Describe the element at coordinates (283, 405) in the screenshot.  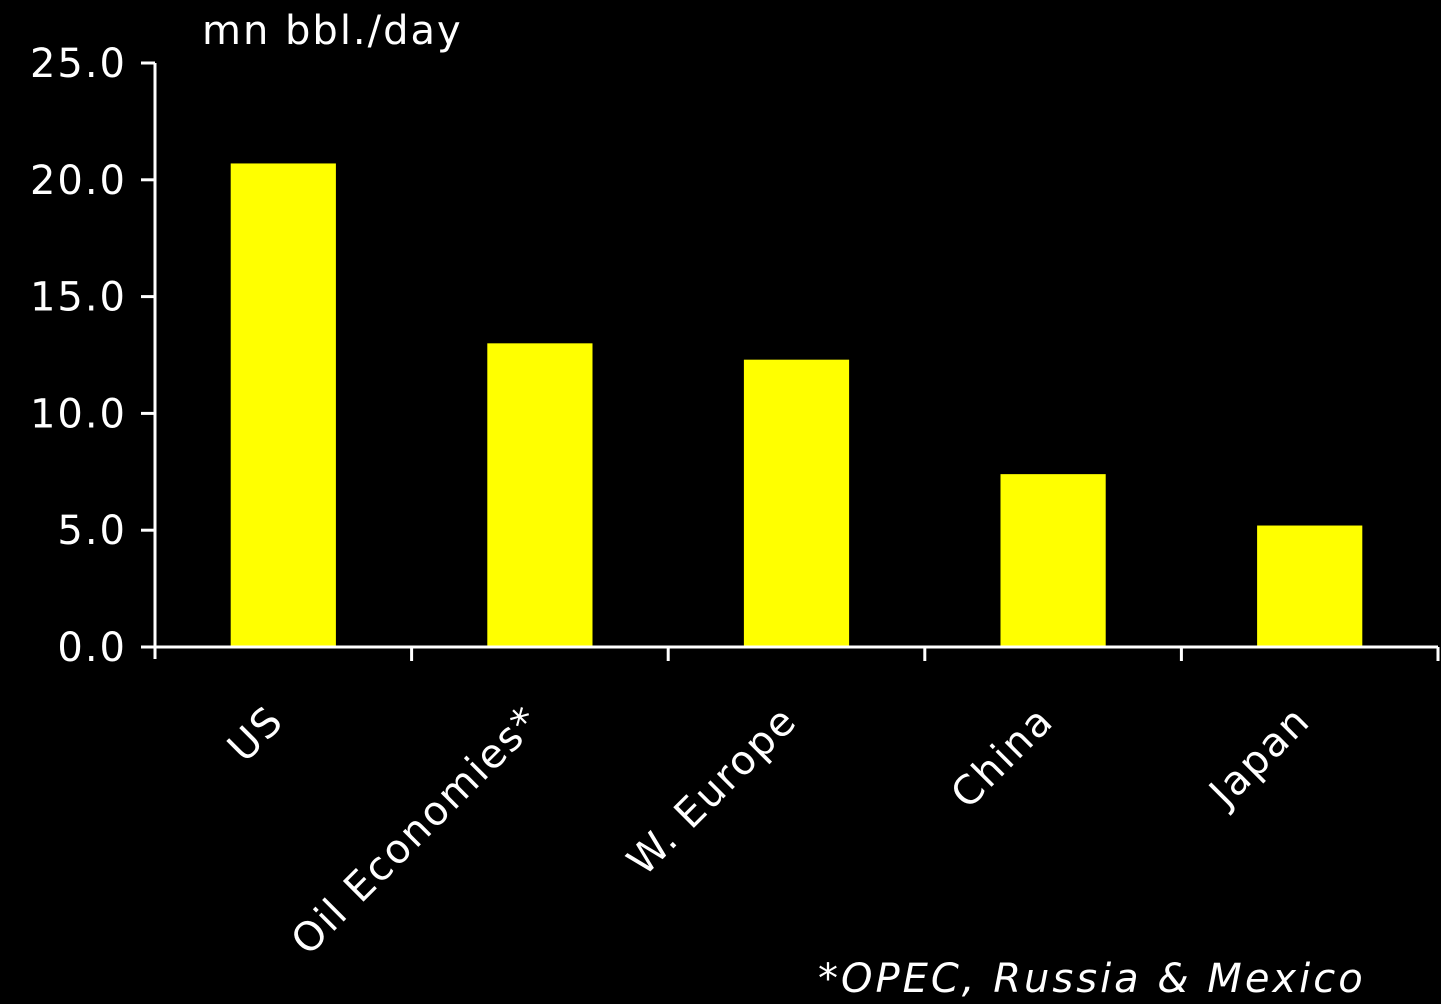
I see `bar-us` at that location.